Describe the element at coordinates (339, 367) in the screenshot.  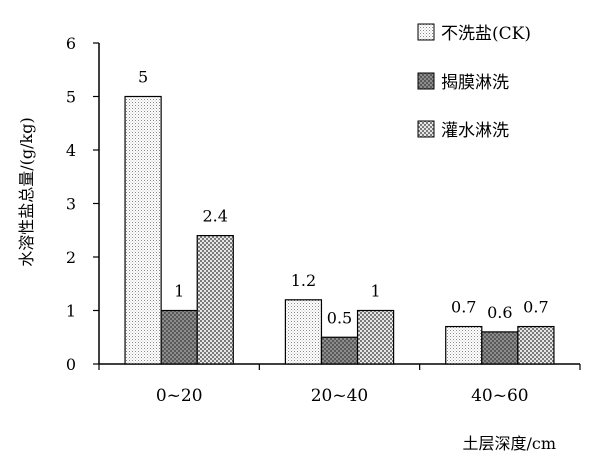
I see `x-axis-ticks` at that location.